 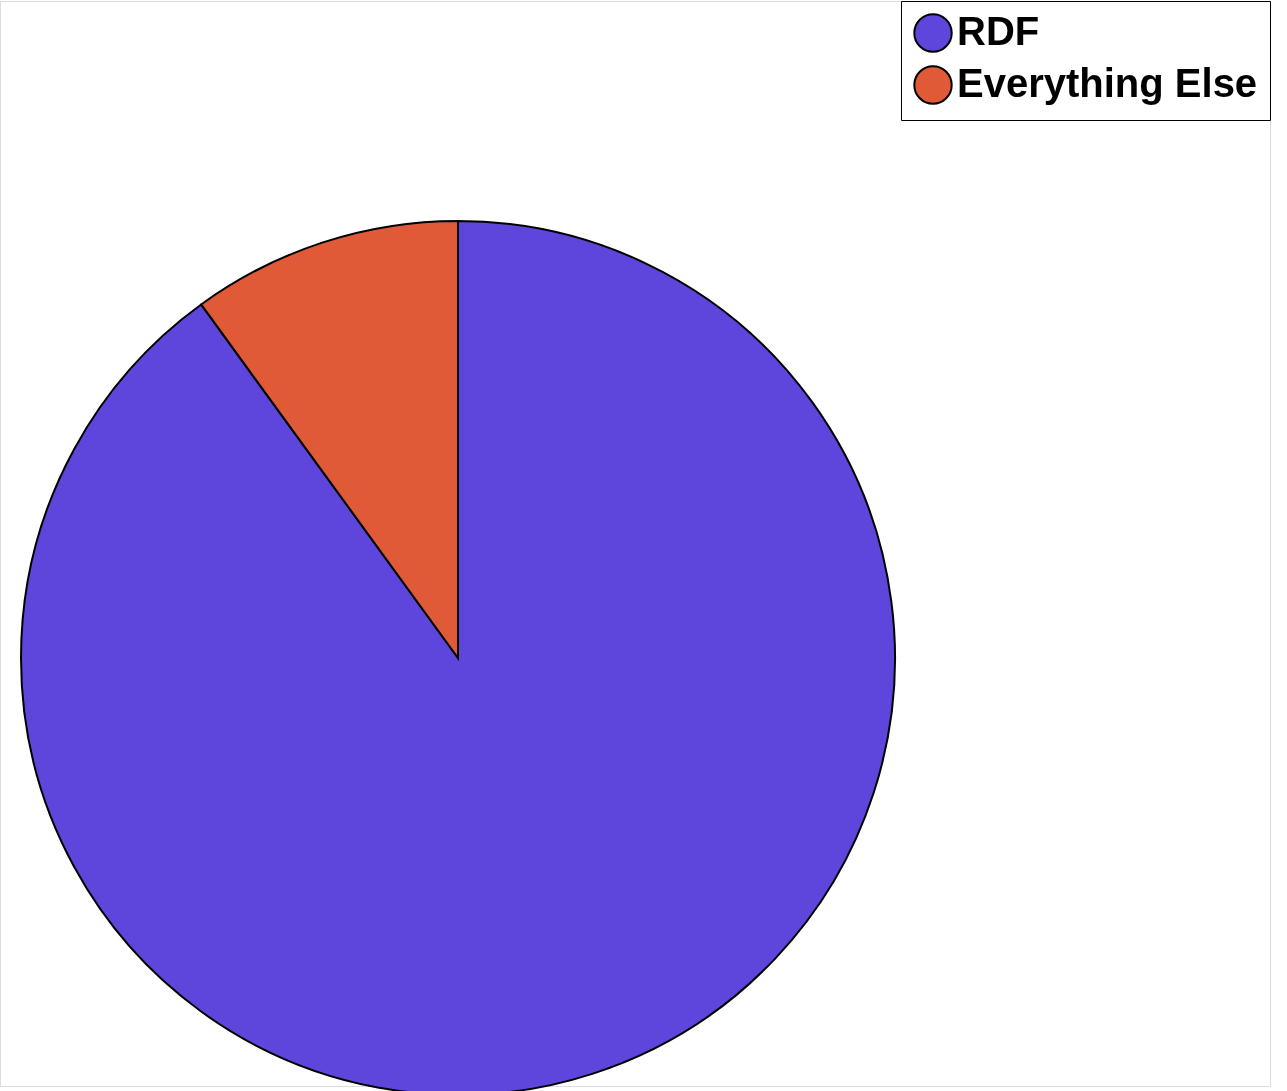 I want to click on legend-label: Everything Else, so click(x=1107, y=83).